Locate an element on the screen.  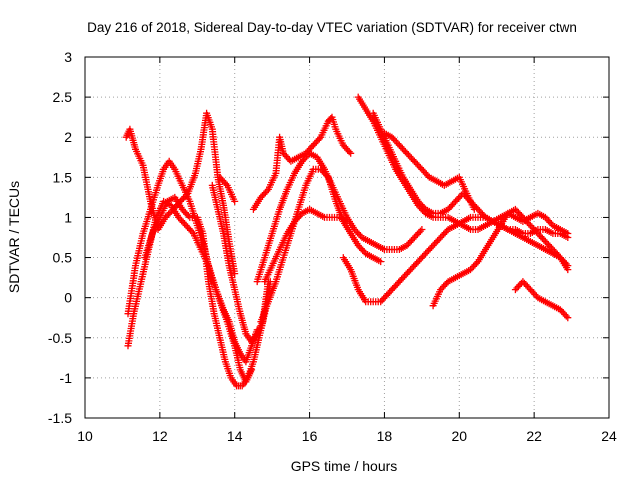
y-tick-label: 0 is located at coordinates (68, 298).